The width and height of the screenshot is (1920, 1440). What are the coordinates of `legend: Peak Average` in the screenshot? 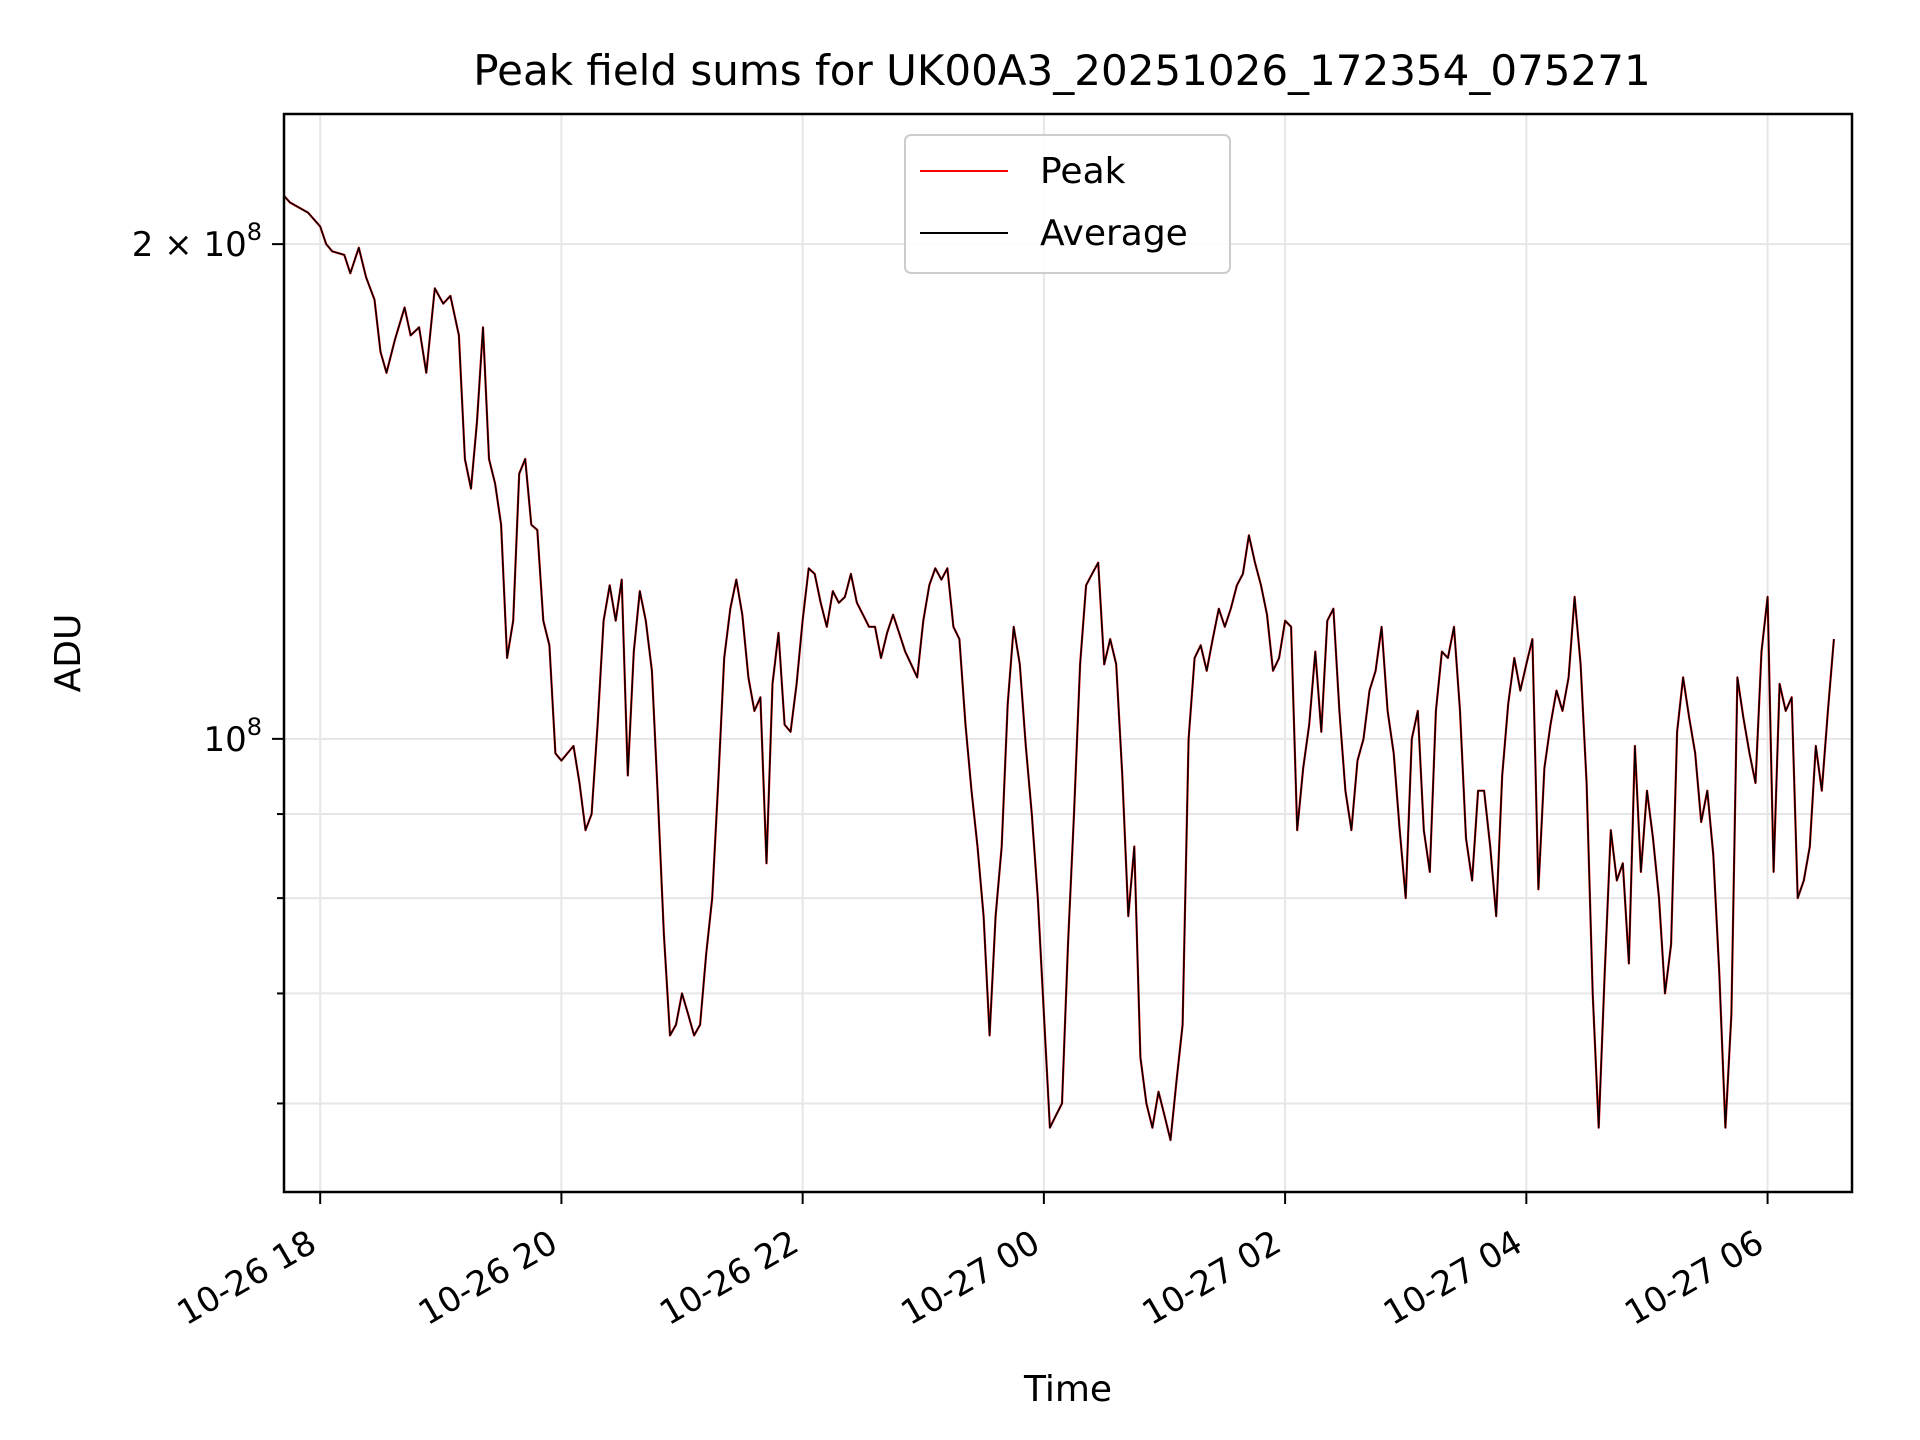 It's located at (1067, 204).